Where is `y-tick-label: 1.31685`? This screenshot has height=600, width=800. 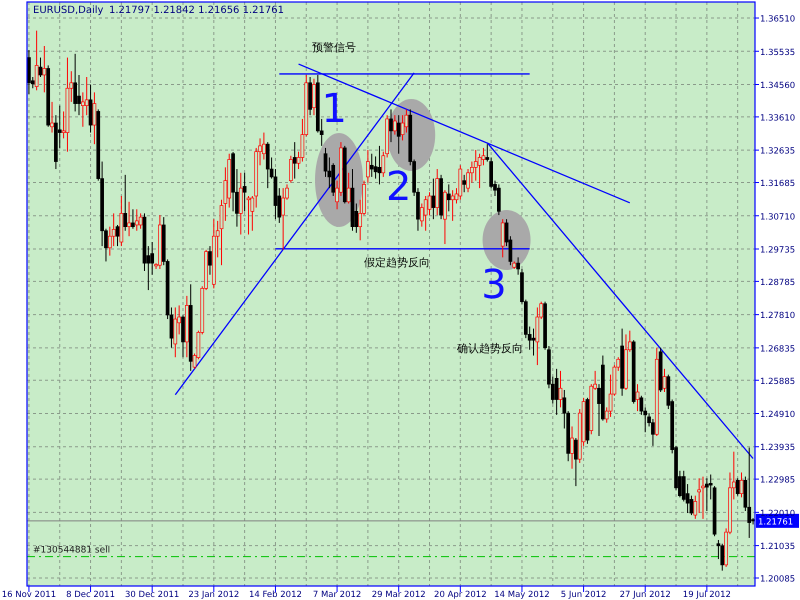
y-tick-label: 1.31685 is located at coordinates (778, 184).